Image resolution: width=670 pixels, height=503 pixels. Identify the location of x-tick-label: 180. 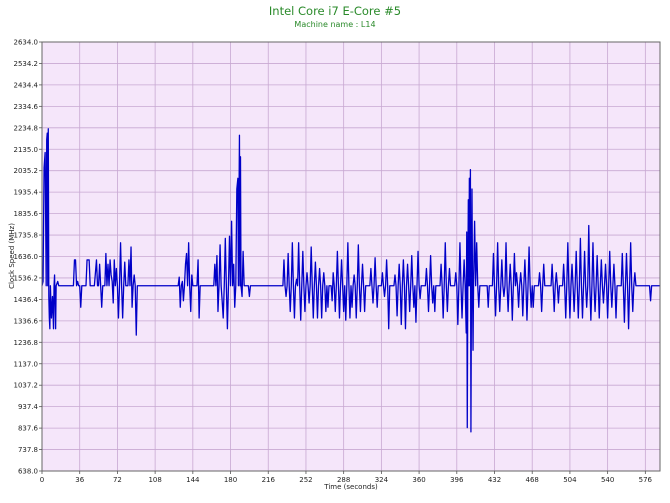
(230, 480).